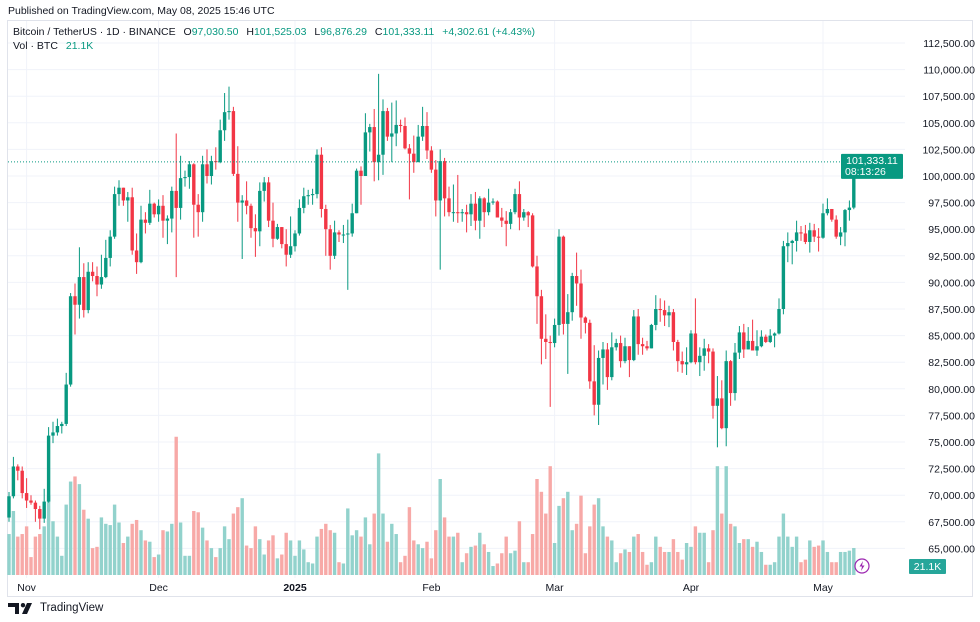 Image resolution: width=980 pixels, height=622 pixels. What do you see at coordinates (425, 588) in the screenshot?
I see `time-axis: Nov Dec 2025 Feb Mar Apr May` at bounding box center [425, 588].